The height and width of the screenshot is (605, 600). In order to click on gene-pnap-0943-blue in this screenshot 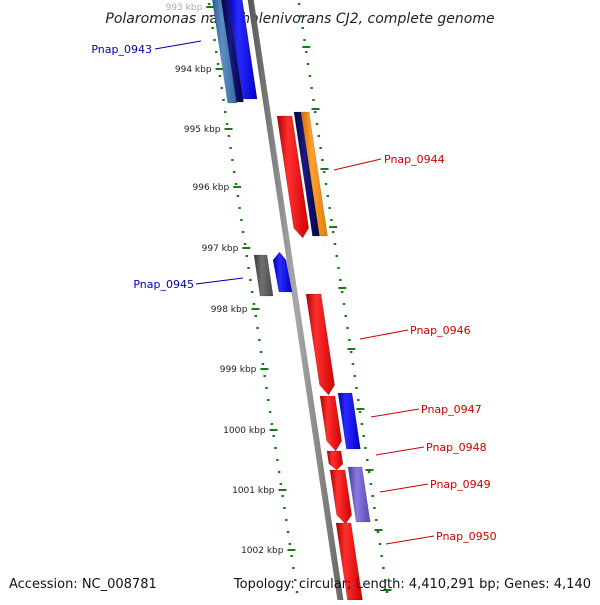, I will do `click(243, 50)`.